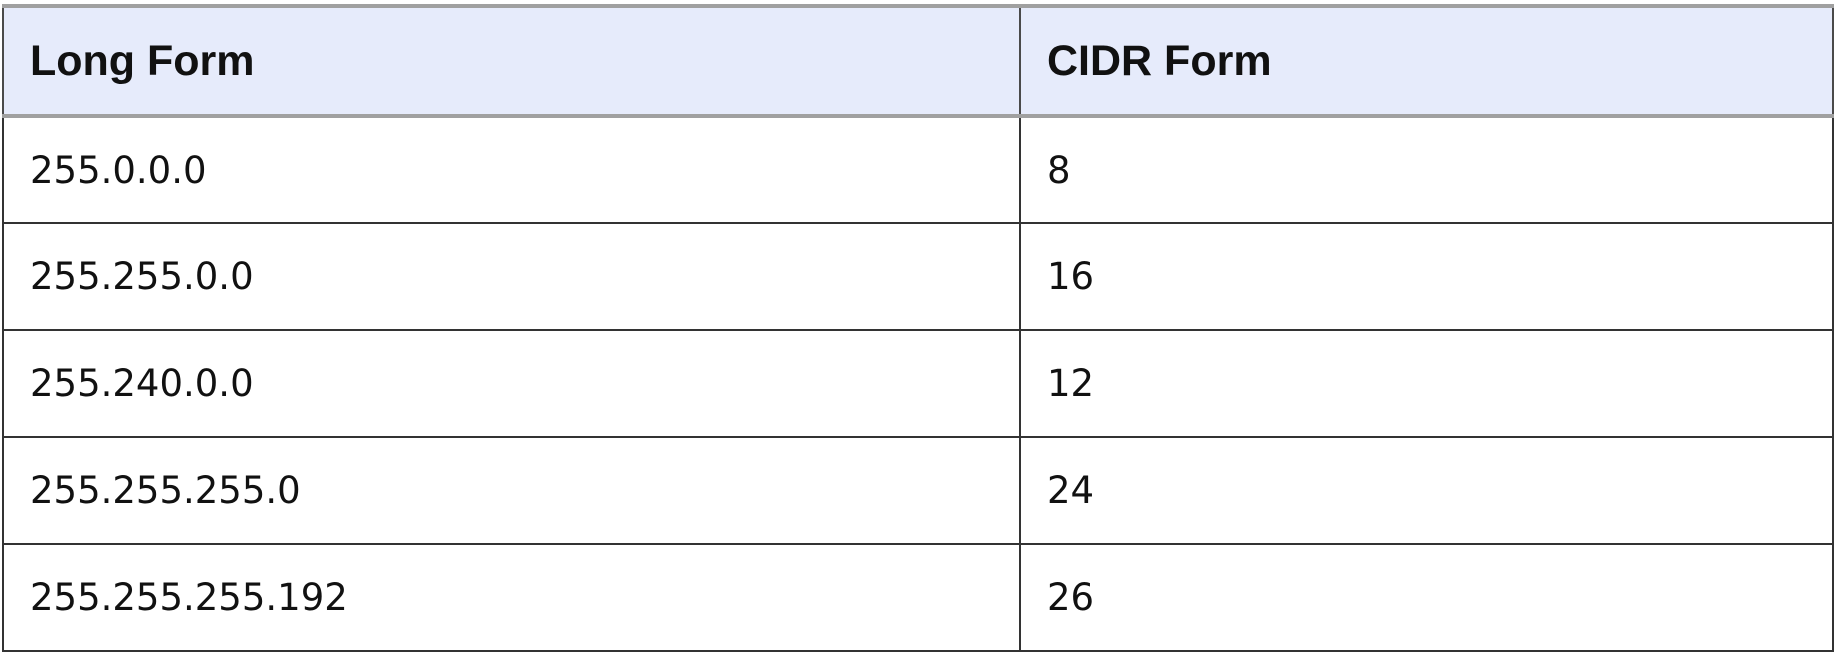 The width and height of the screenshot is (1836, 652). Describe the element at coordinates (511, 490) in the screenshot. I see `long-form-cell: 255.255.255.0` at that location.